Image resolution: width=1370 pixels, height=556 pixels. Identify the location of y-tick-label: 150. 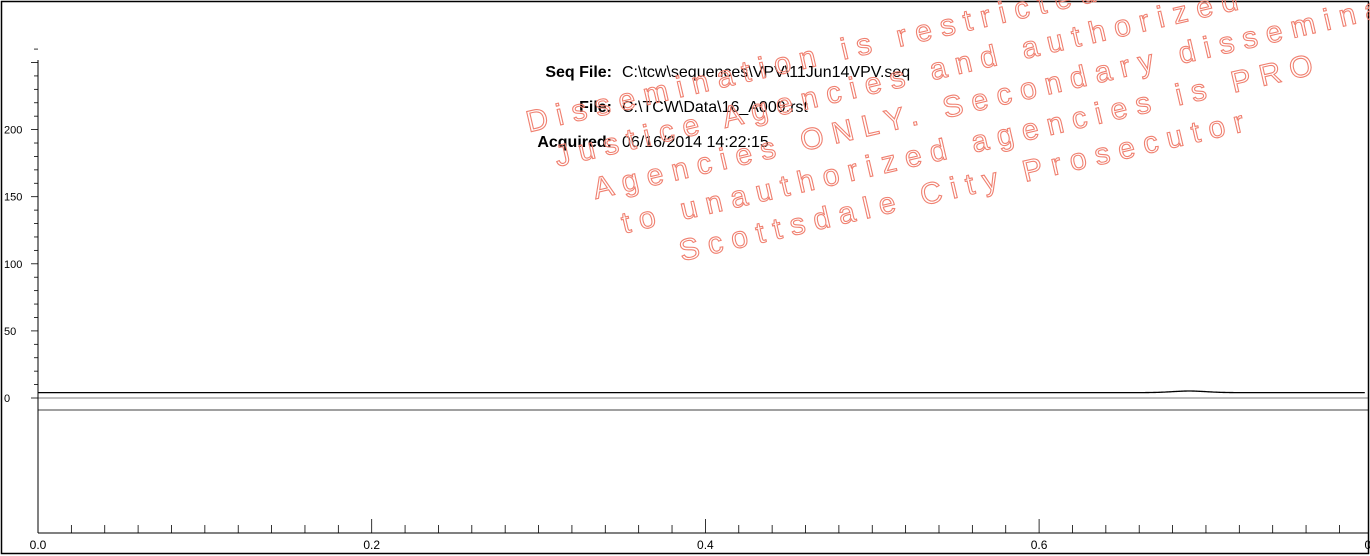
(13, 198).